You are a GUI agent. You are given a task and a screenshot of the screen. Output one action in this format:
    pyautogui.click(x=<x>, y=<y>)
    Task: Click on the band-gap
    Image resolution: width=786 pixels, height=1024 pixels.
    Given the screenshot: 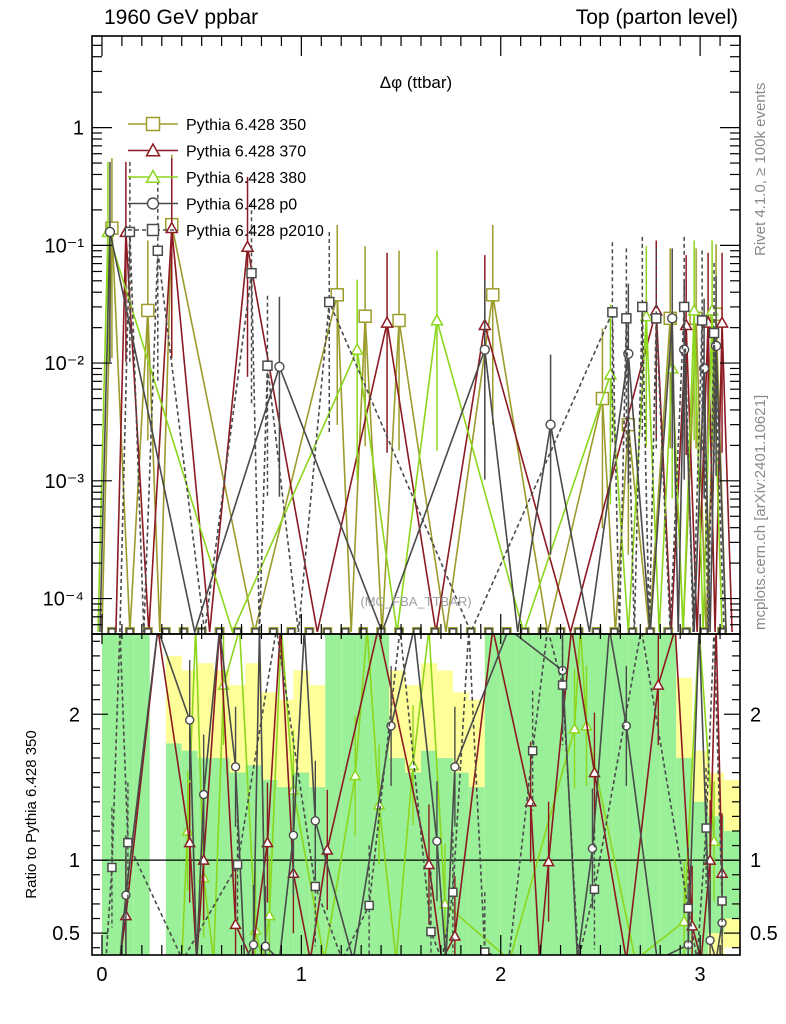 What is the action you would take?
    pyautogui.click(x=157, y=794)
    